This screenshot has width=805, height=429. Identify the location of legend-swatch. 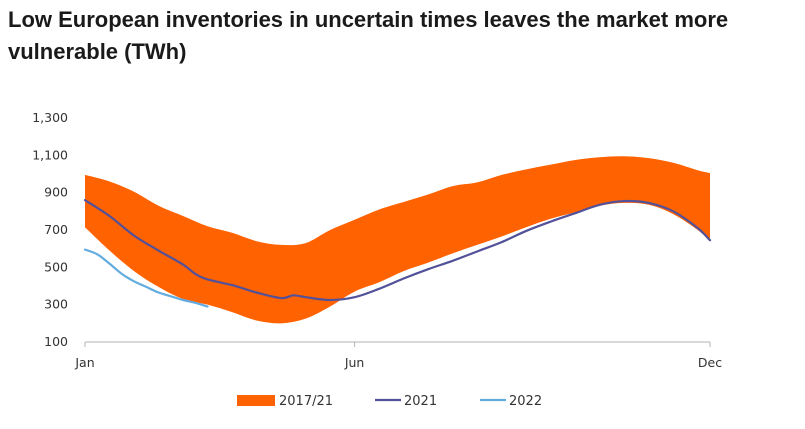
(256, 400).